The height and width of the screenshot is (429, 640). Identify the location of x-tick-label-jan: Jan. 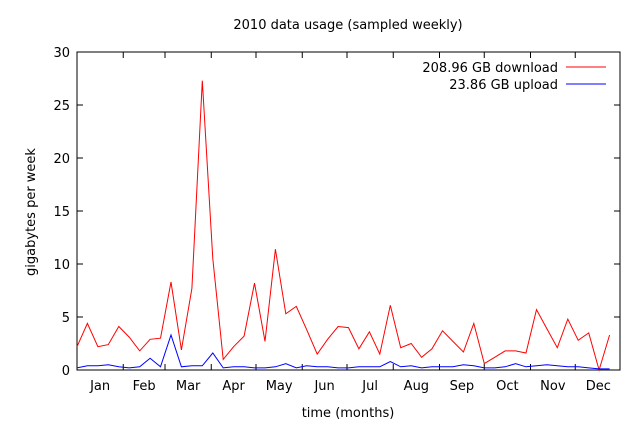
(99, 386).